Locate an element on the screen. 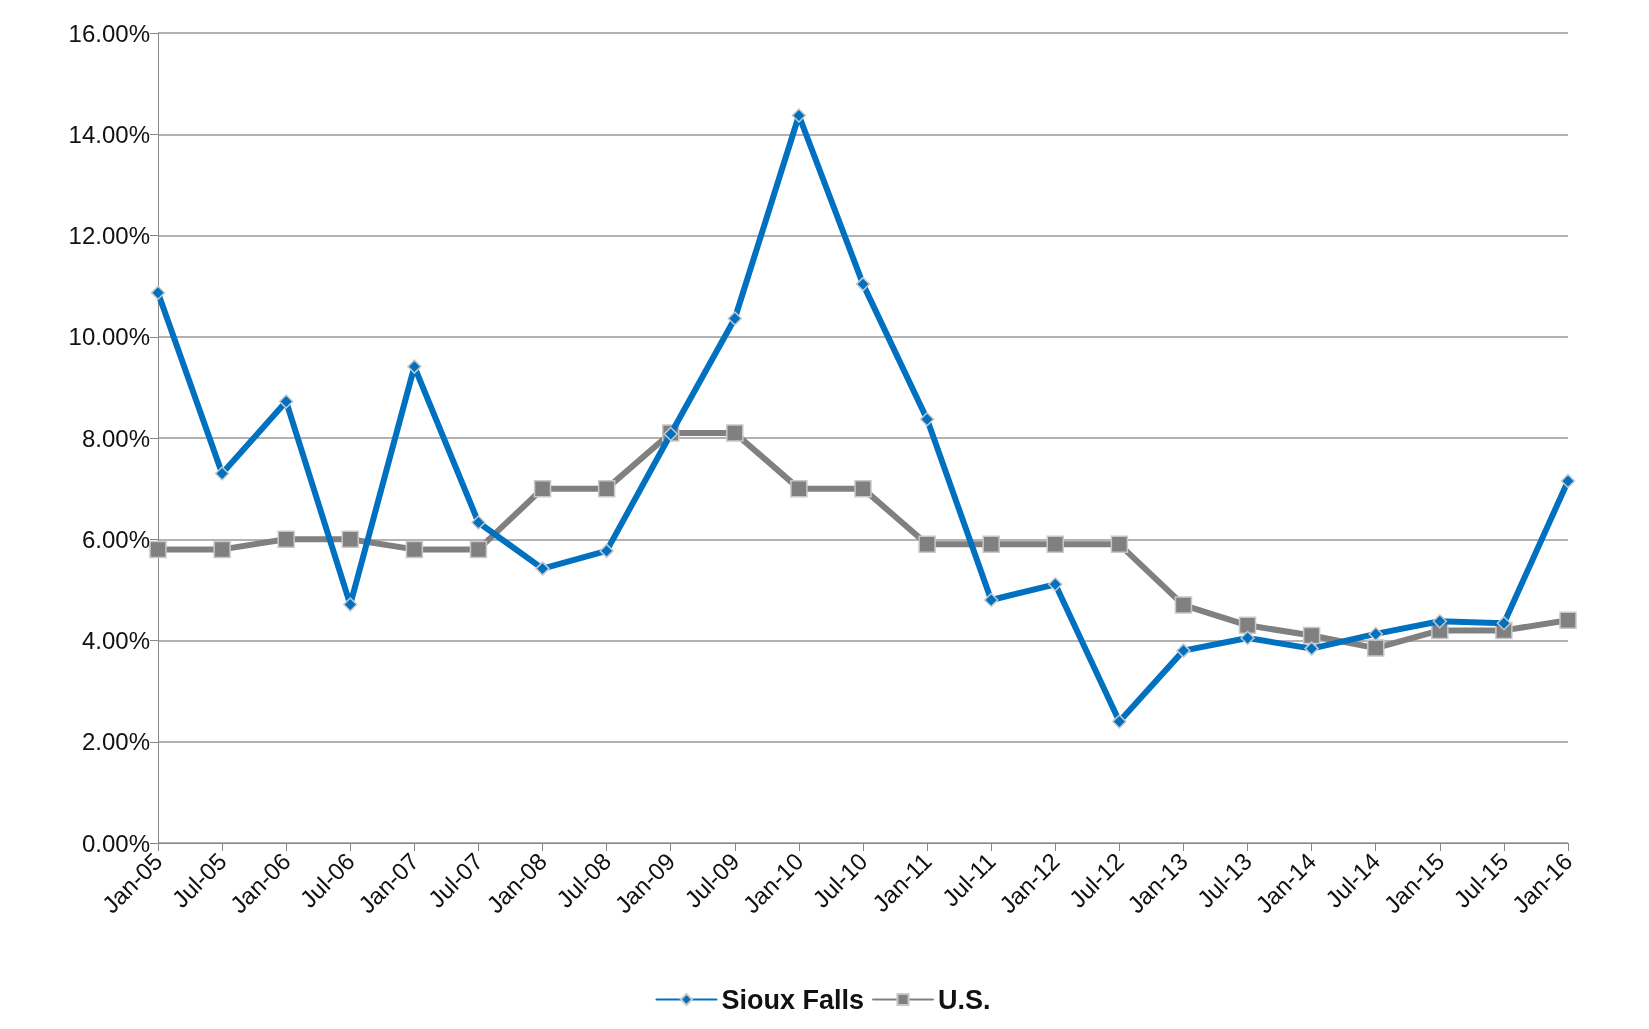 The height and width of the screenshot is (1029, 1649). legend-label: Sioux Falls is located at coordinates (793, 999).